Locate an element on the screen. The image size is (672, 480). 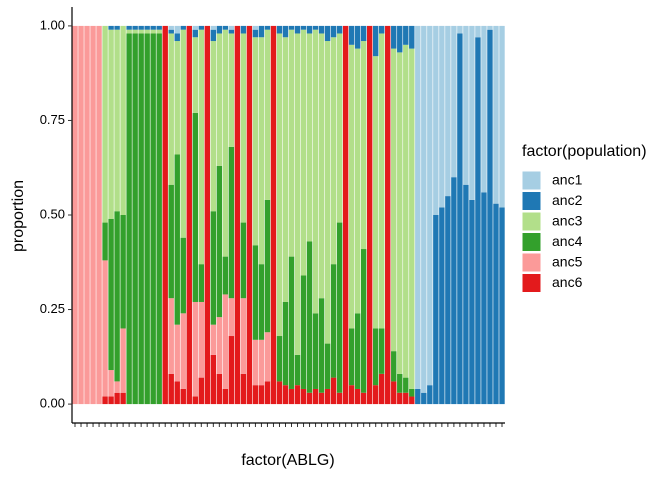
x-axis-label: factor(ABLG) is located at coordinates (287, 460).